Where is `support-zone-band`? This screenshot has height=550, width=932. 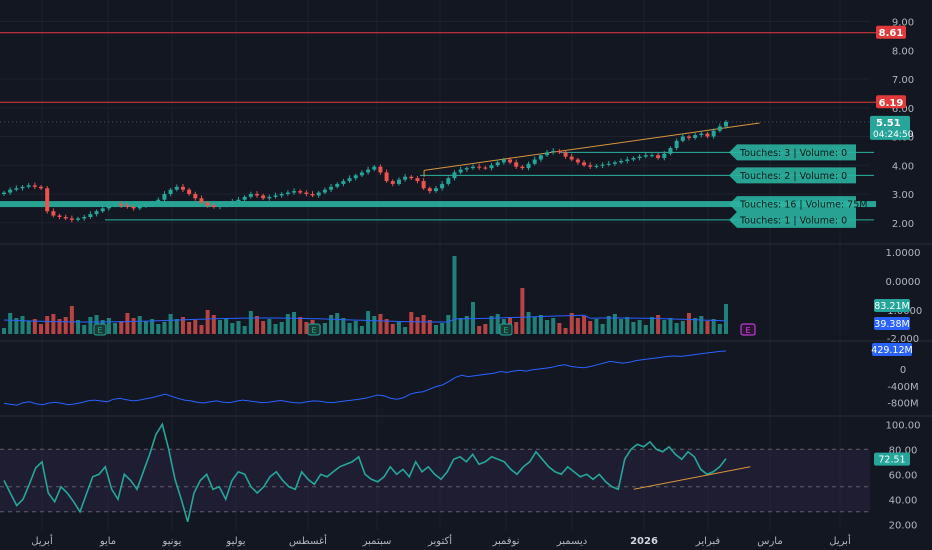 support-zone-band is located at coordinates (438, 204).